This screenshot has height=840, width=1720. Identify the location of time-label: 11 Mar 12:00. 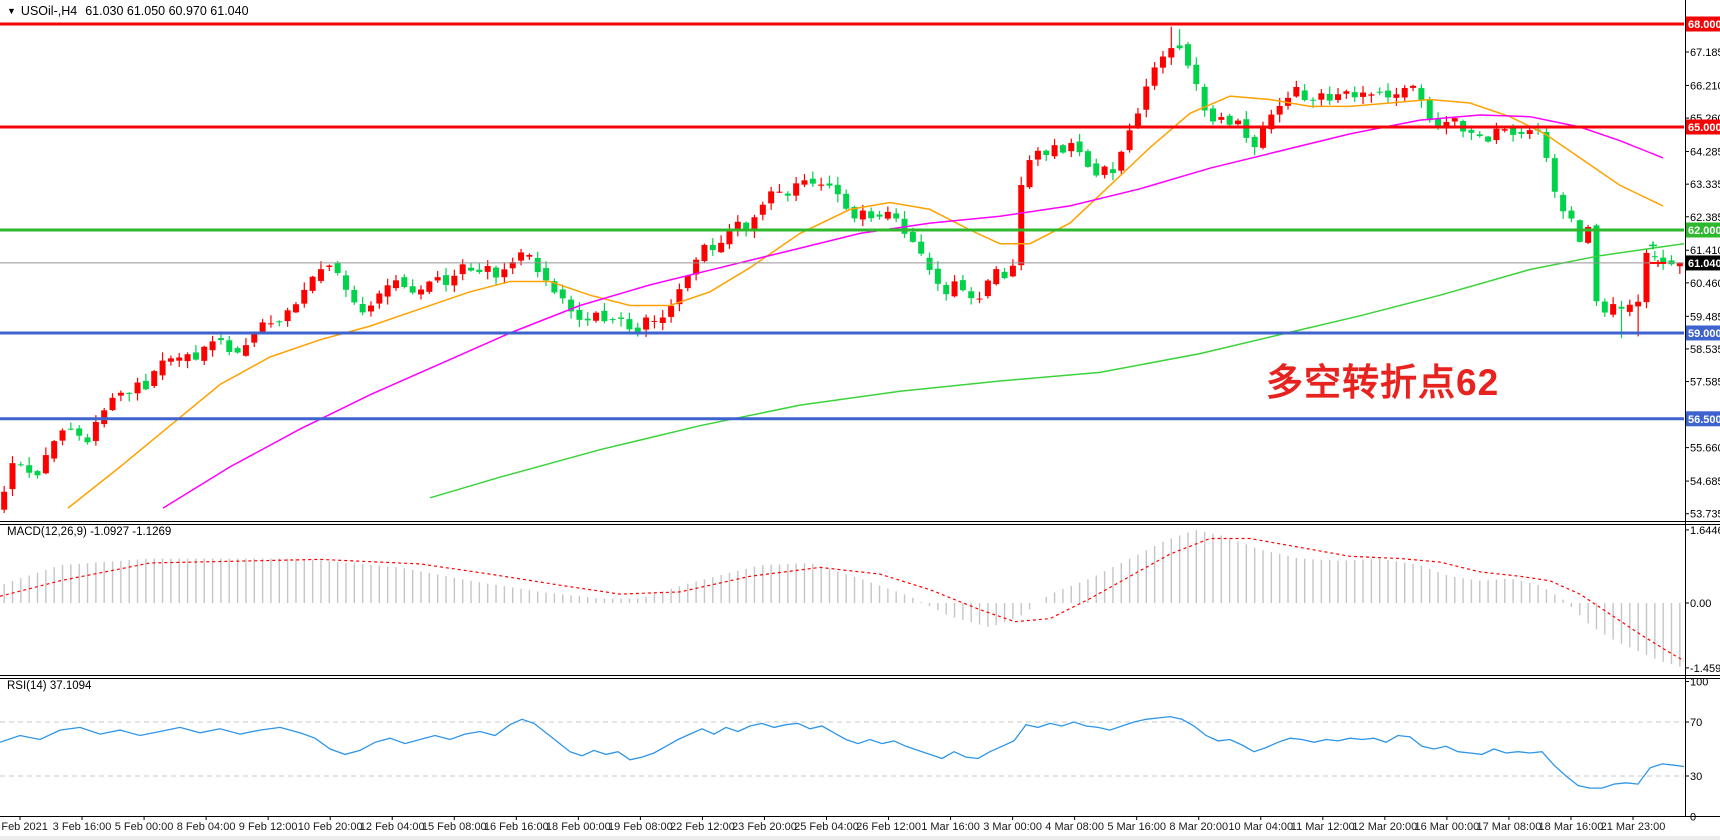
(1323, 827).